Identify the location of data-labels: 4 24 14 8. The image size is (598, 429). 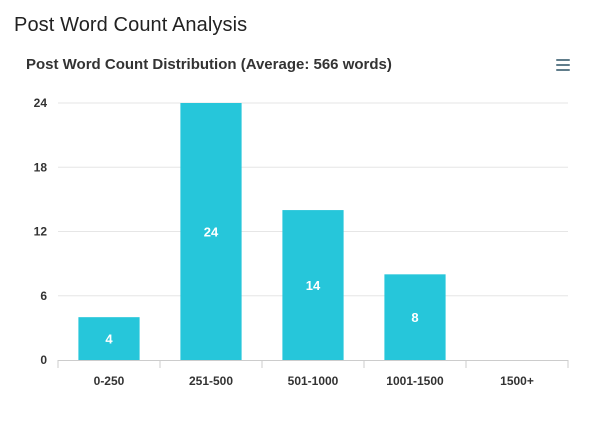
(261, 286).